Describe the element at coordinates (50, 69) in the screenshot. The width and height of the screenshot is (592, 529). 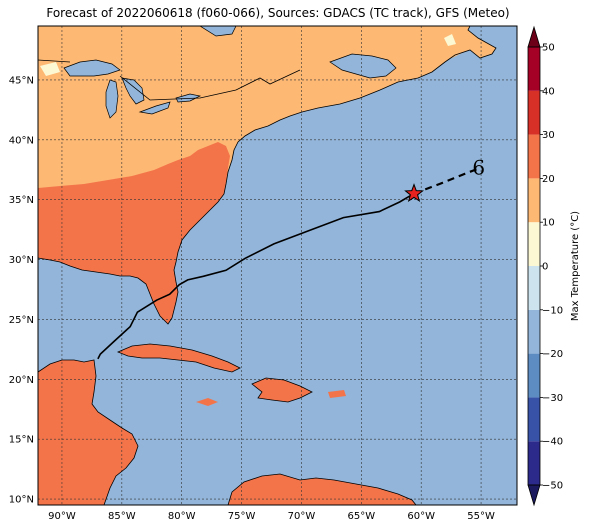
I see `cool-patch-quebec` at that location.